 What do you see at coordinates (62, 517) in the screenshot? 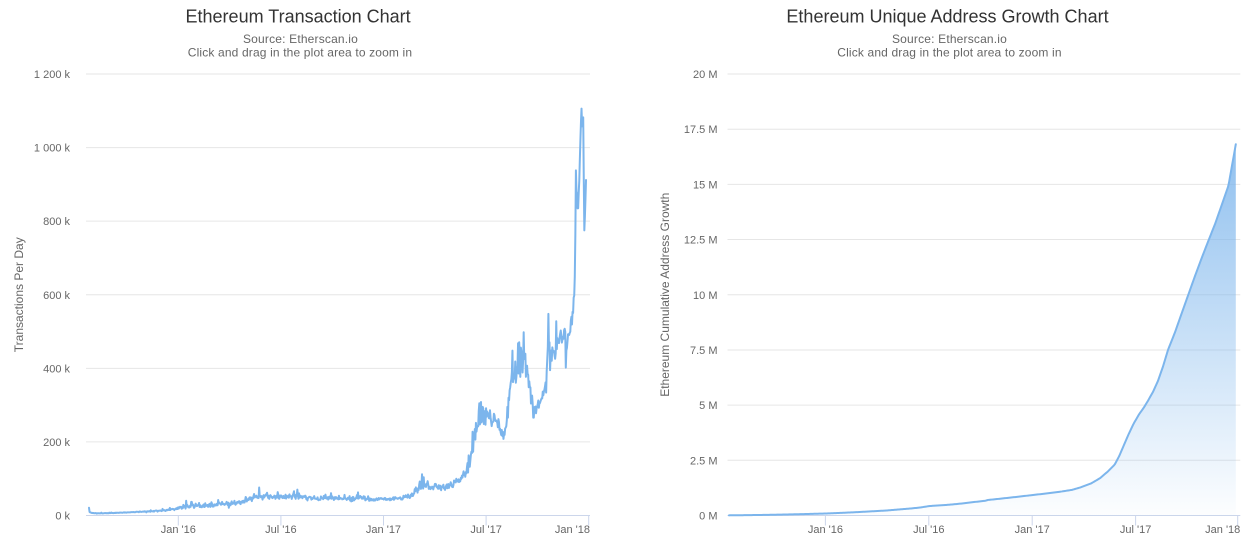
I see `svg-text: 0 k` at bounding box center [62, 517].